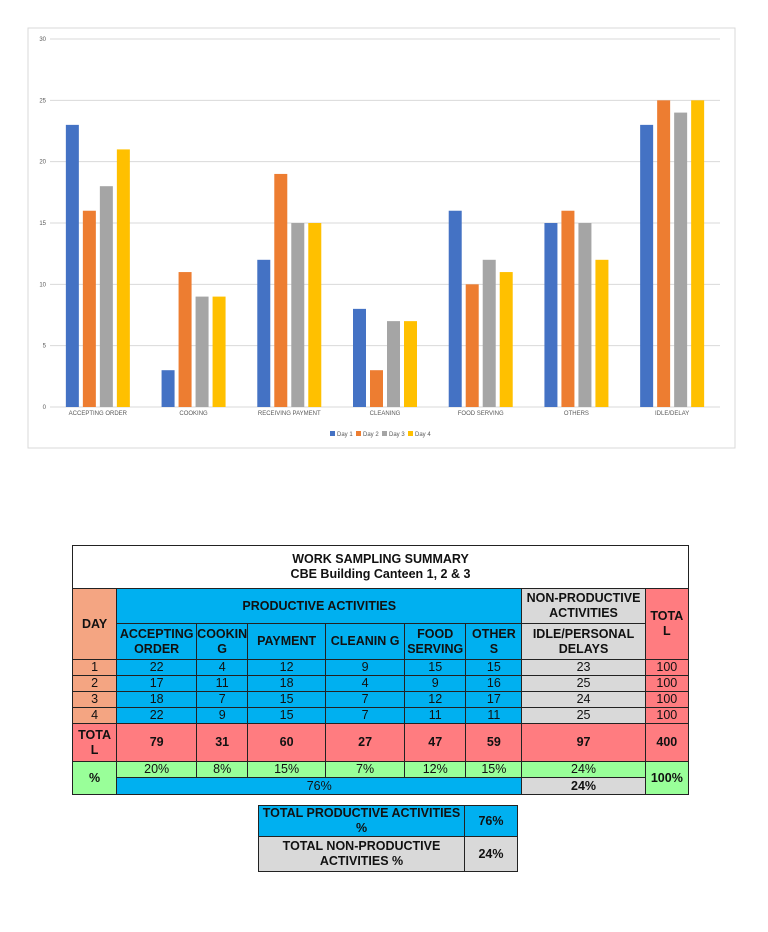 The height and width of the screenshot is (932, 768). Describe the element at coordinates (583, 715) in the screenshot. I see `value-cell: 25` at that location.